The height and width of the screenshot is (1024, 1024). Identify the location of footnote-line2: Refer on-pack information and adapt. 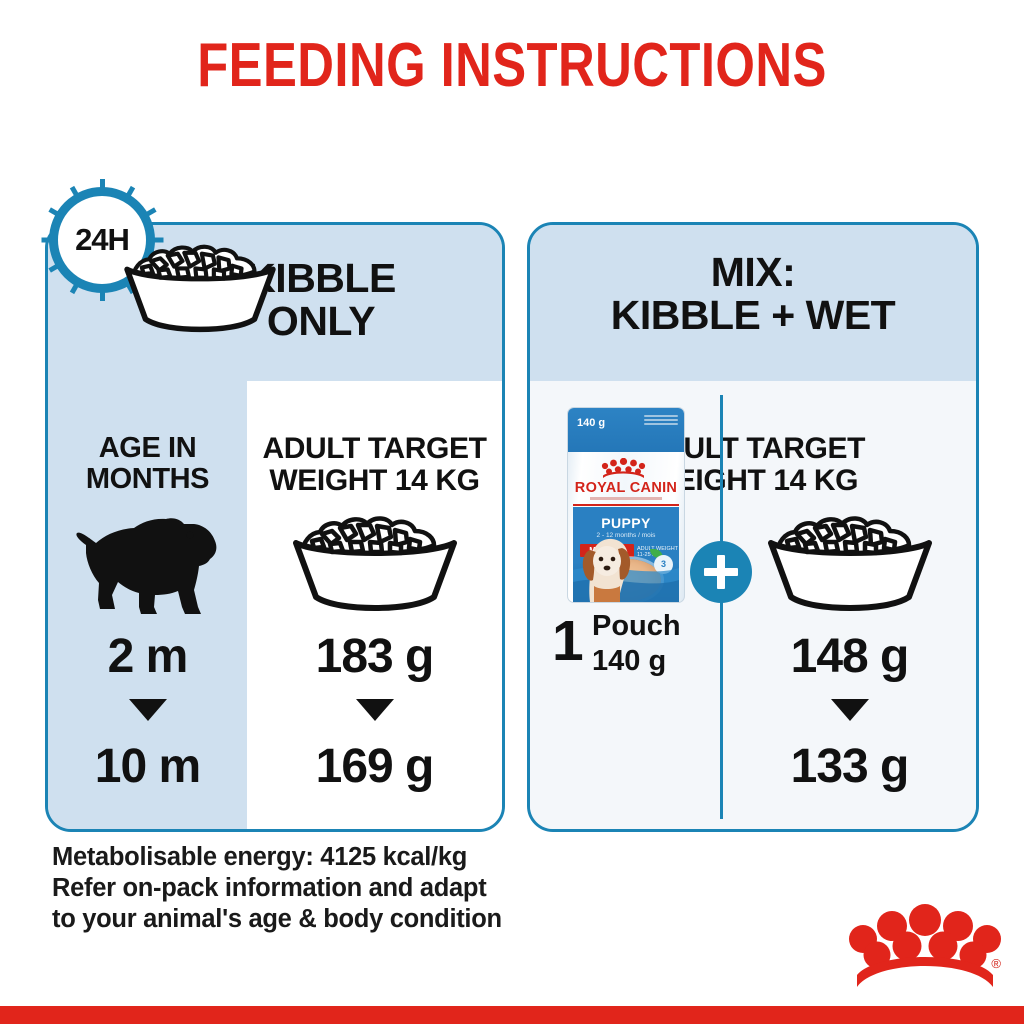
(269, 888).